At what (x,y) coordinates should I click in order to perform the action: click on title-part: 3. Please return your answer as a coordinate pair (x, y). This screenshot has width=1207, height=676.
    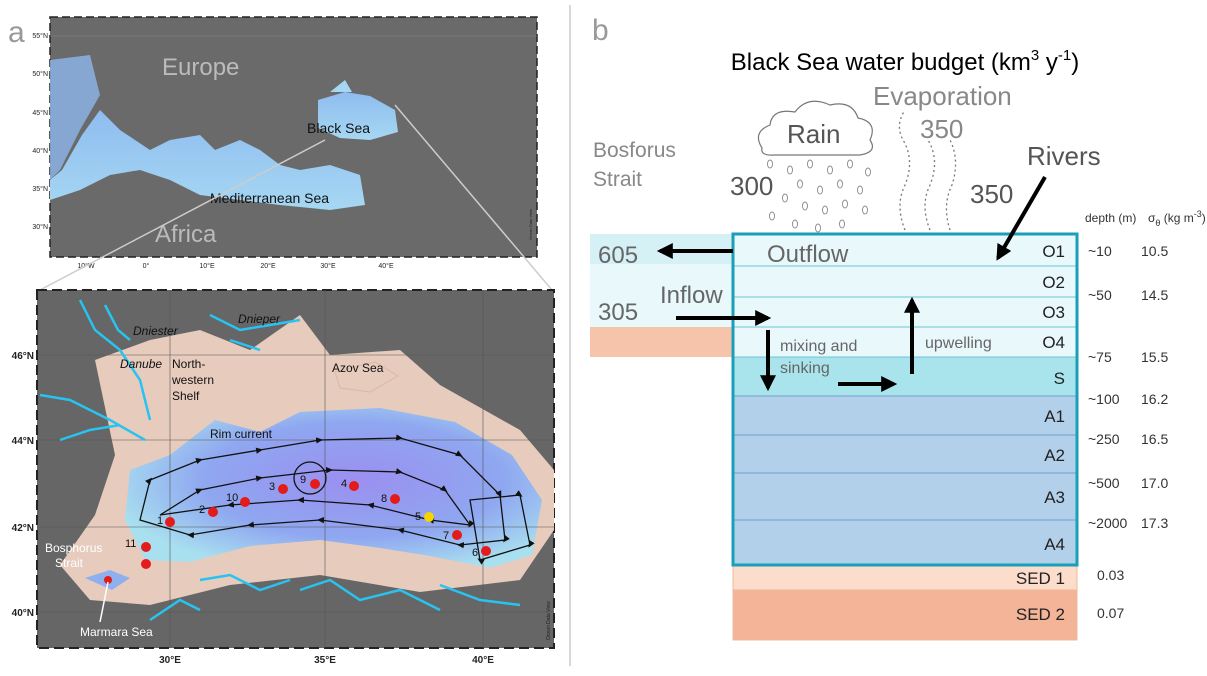
    Looking at the image, I should click on (1035, 55).